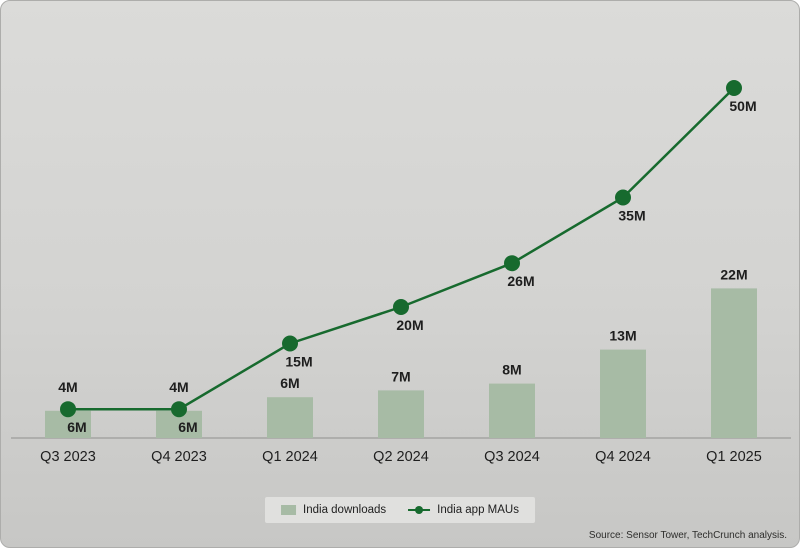 The width and height of the screenshot is (800, 548). I want to click on mau-value-label: 20M, so click(409, 325).